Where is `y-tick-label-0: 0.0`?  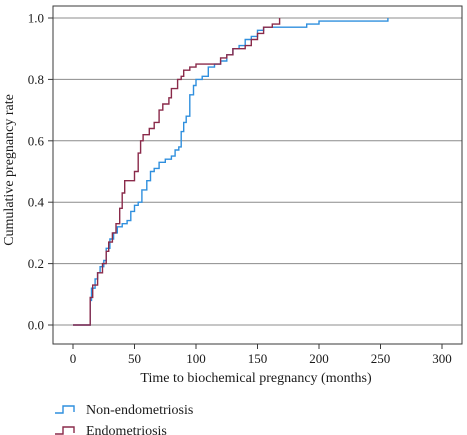
y-tick-label-0: 0.0 is located at coordinates (36, 325).